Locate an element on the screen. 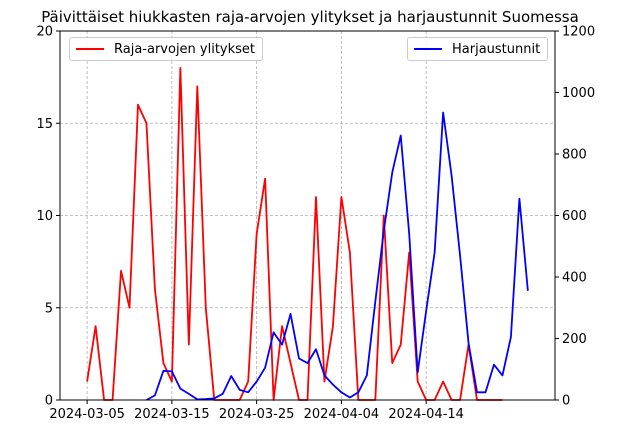 The image size is (619, 433). x-tick-label-0: 2024-03-05 is located at coordinates (87, 414).